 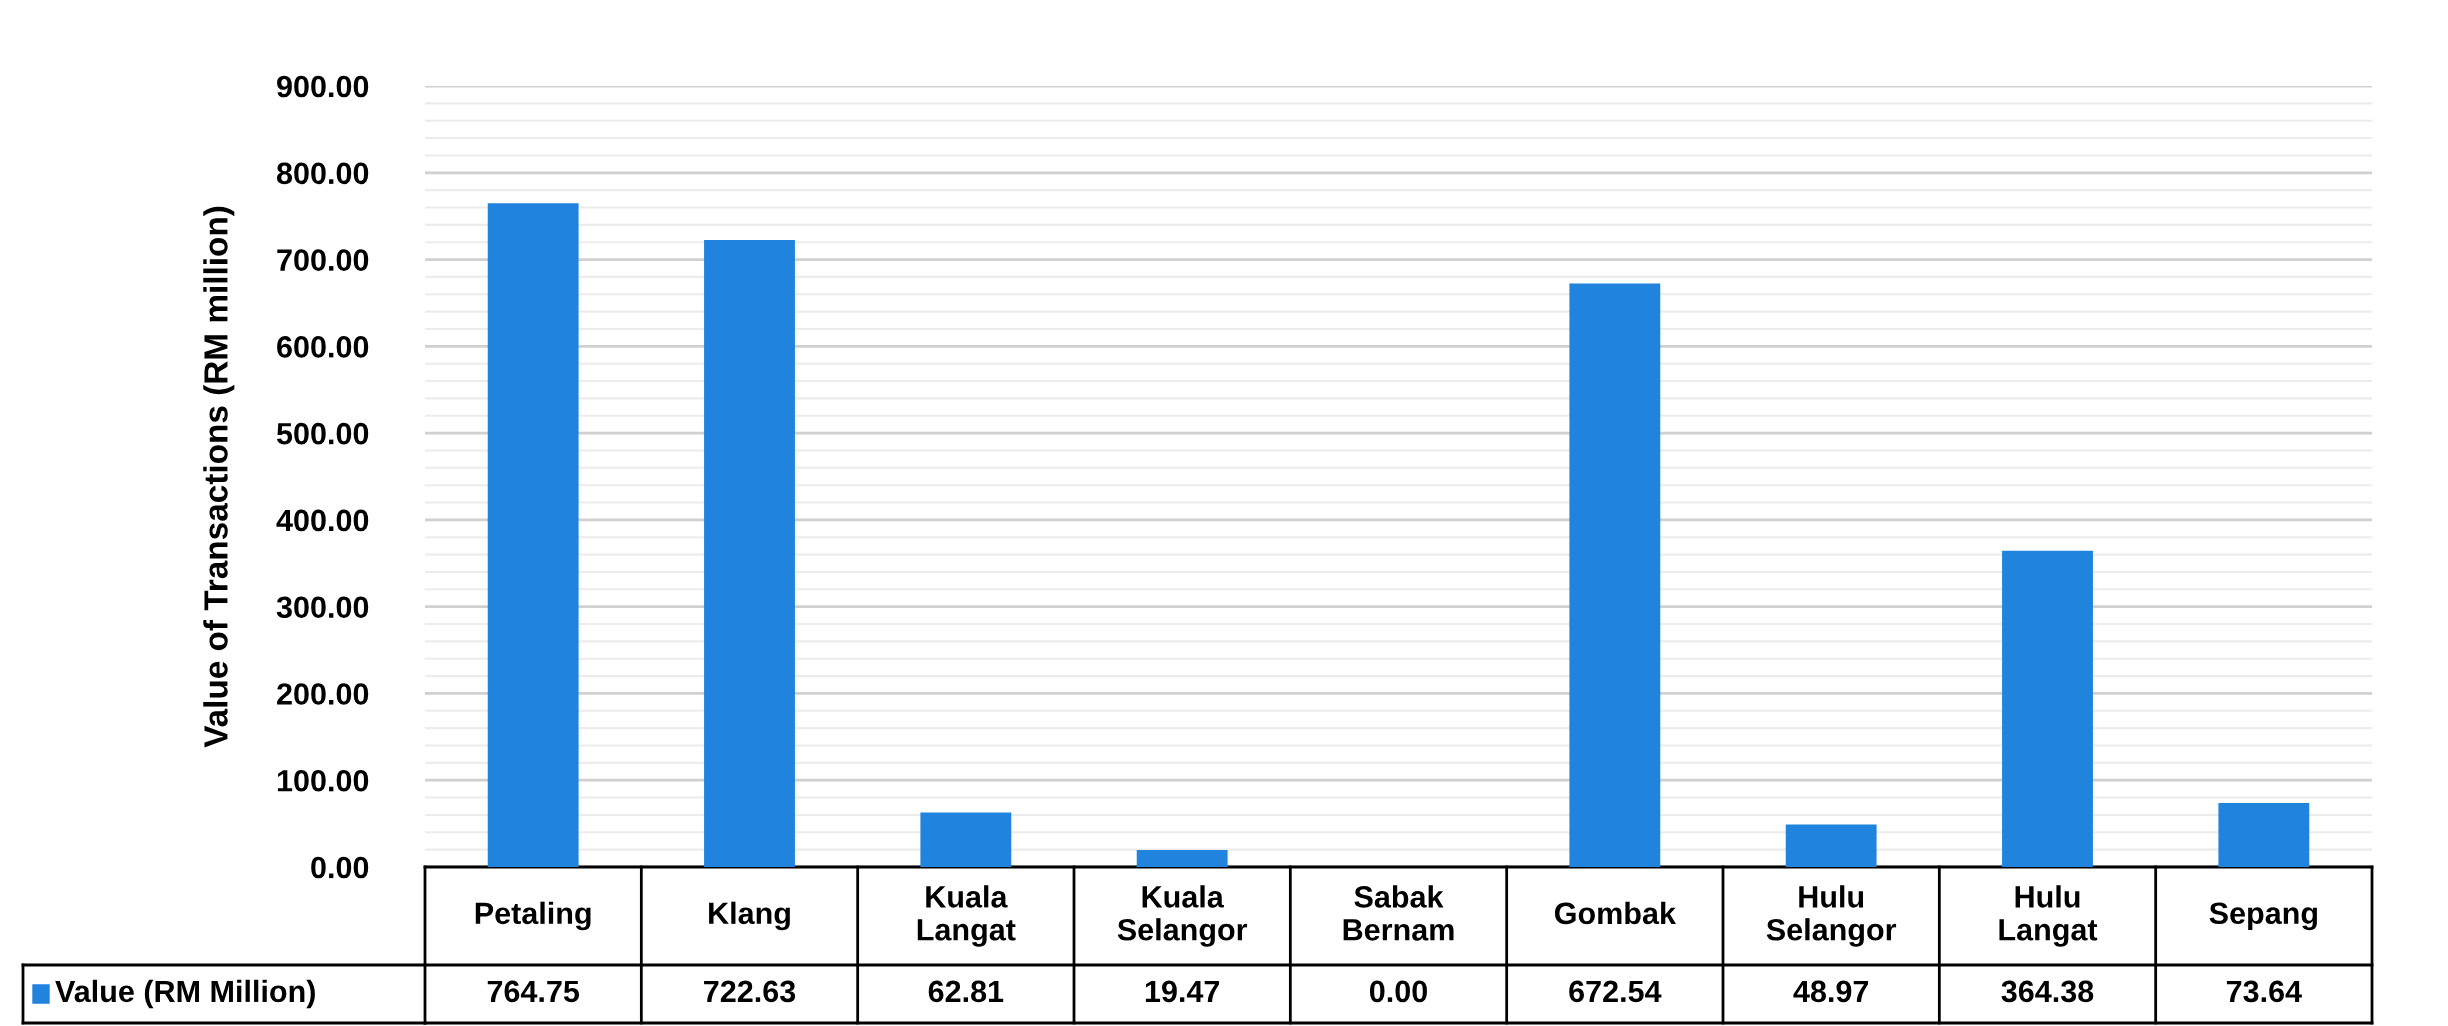 I want to click on y-tick-label: 300.00, so click(x=322, y=607).